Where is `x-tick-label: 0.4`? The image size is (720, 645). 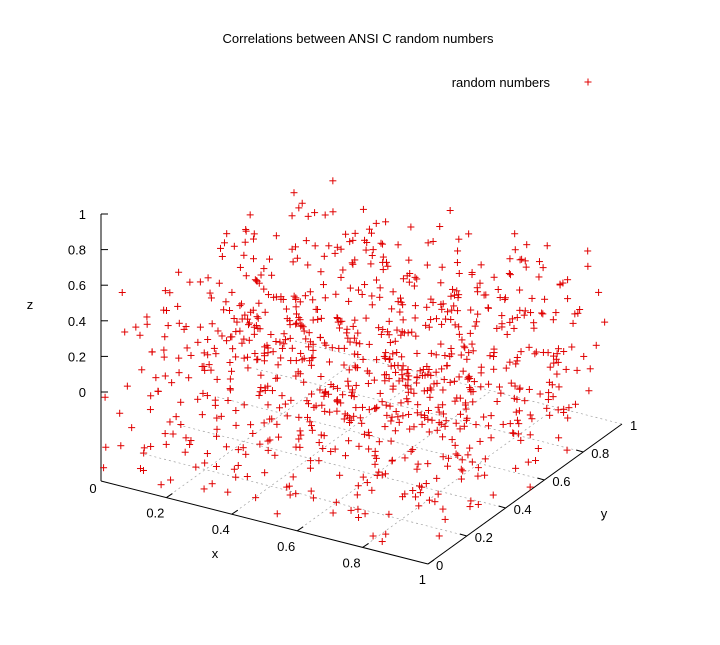
x-tick-label: 0.4 is located at coordinates (221, 529).